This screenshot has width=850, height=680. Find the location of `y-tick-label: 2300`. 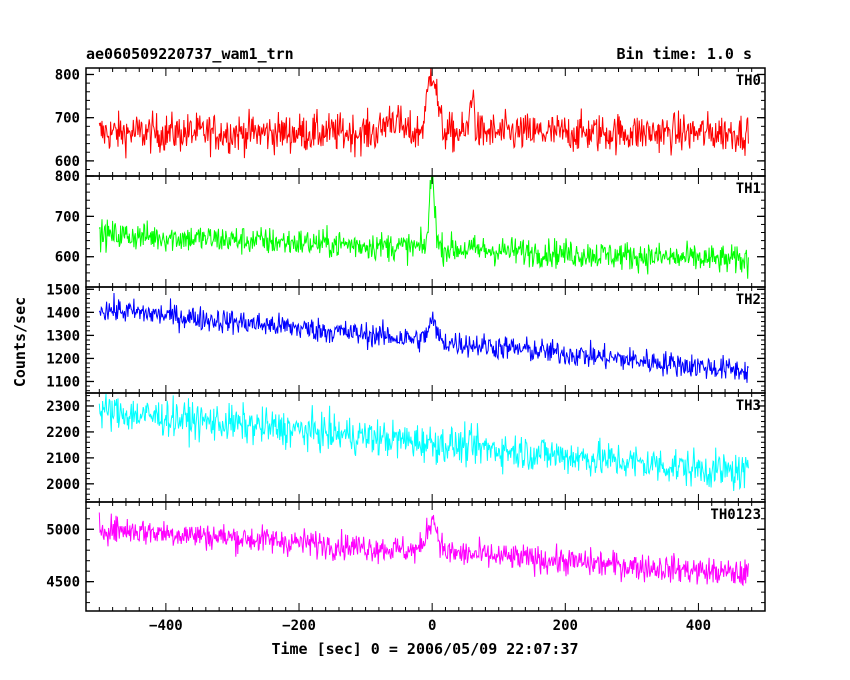

y-tick-label: 2300 is located at coordinates (63, 407).